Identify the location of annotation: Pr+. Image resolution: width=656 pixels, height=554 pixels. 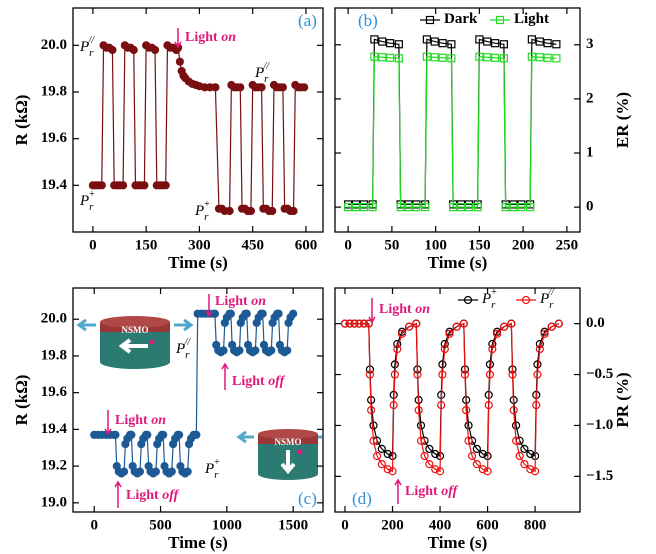
(212, 468).